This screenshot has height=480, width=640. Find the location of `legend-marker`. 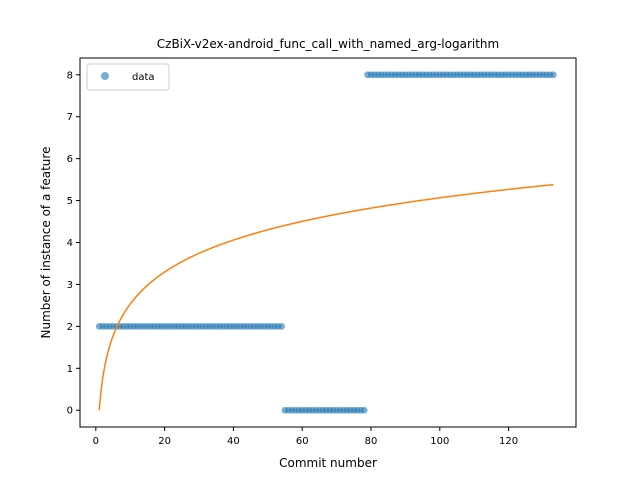

legend-marker is located at coordinates (105, 76).